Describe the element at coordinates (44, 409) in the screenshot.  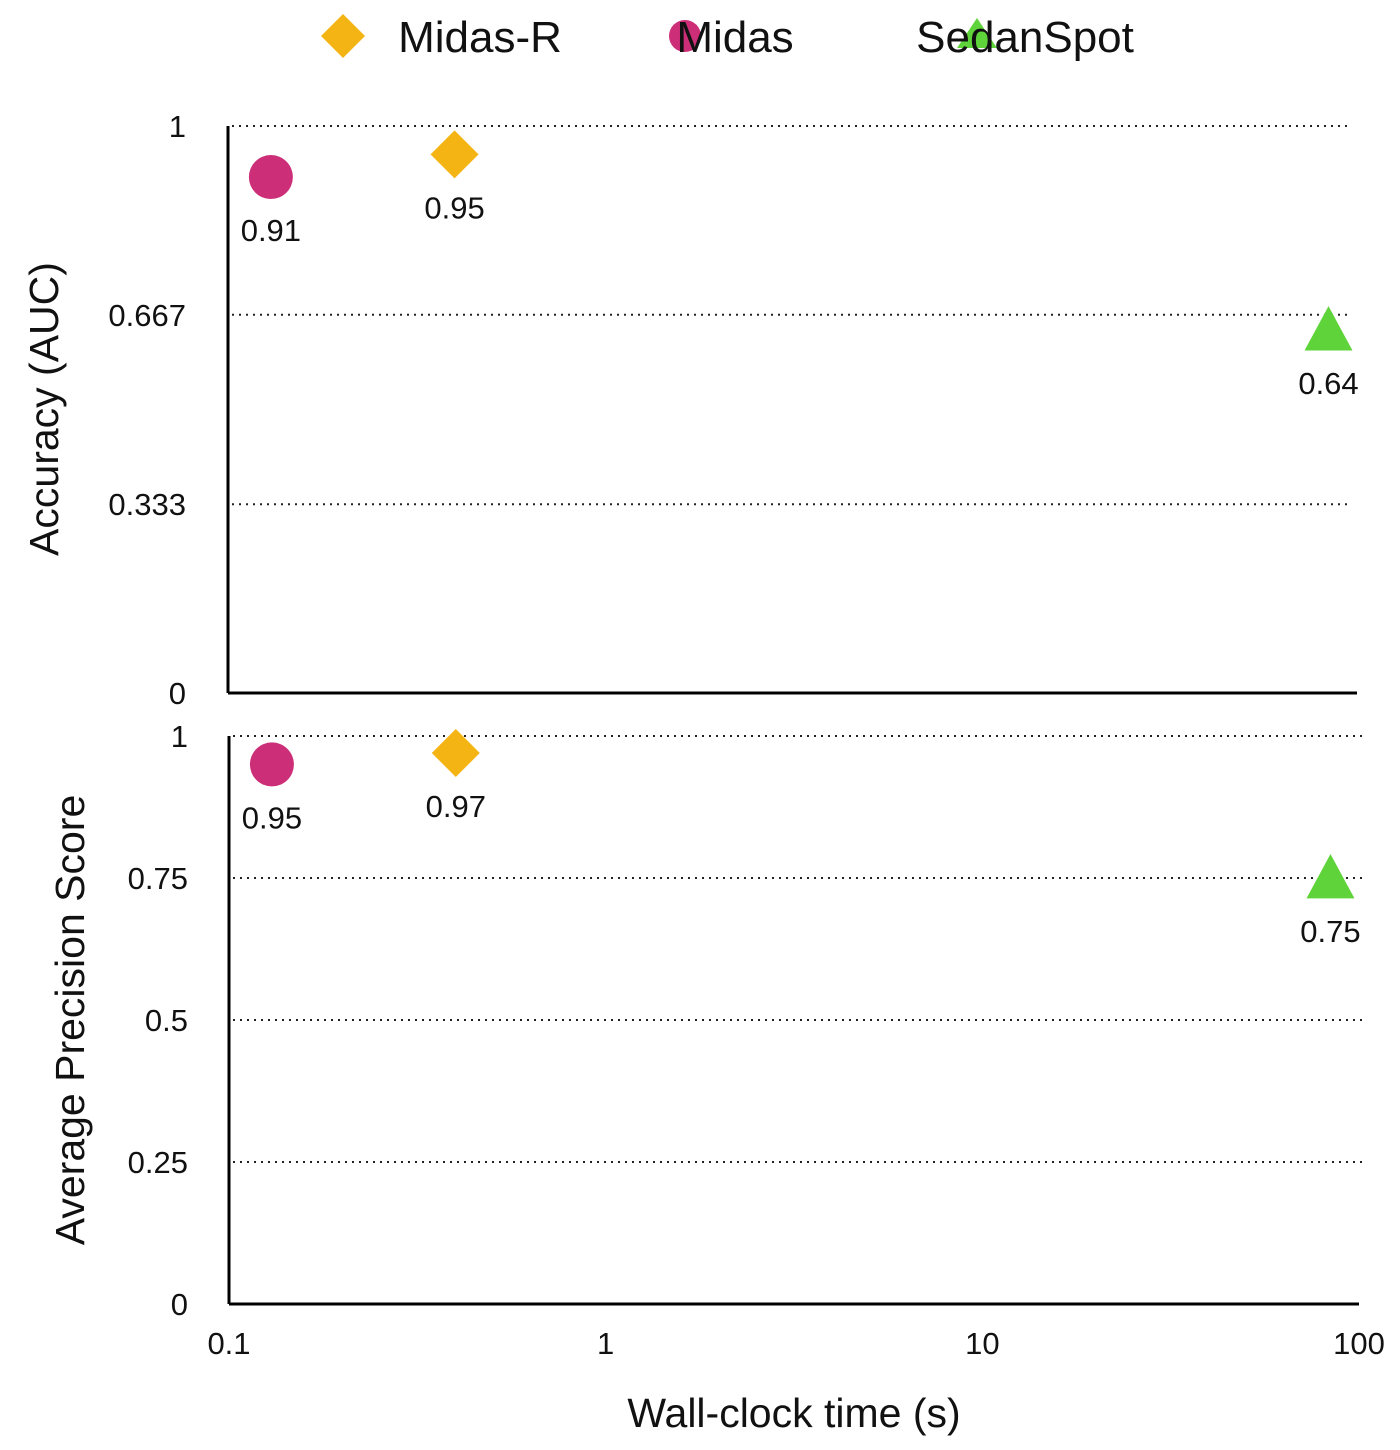
I see `y-axis-label: Accuracy (AUC)` at that location.